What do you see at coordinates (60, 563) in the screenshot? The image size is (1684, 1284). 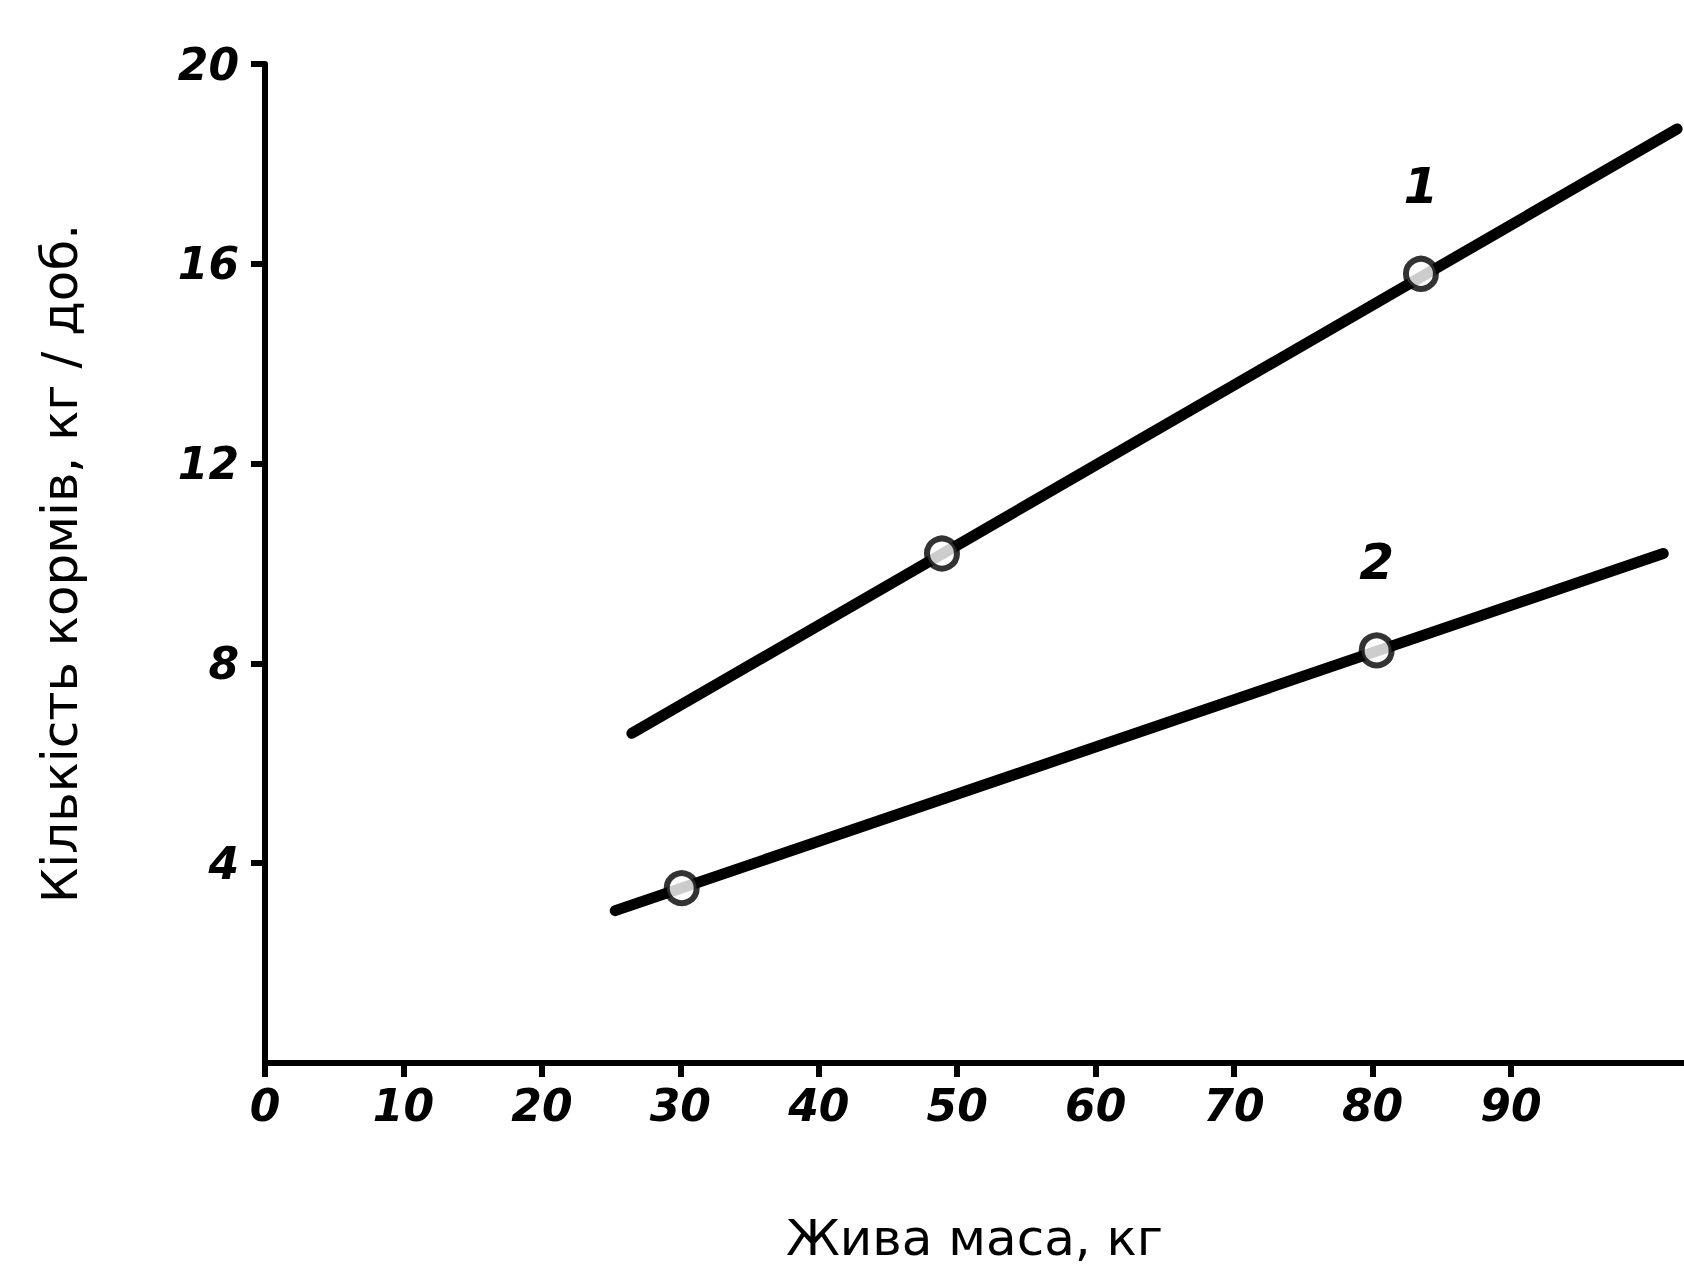 I see `y-axis-title: Кількість кормів, кг / доб.` at bounding box center [60, 563].